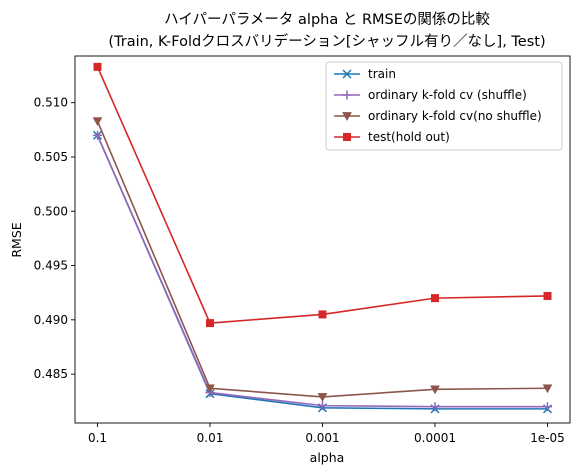 Image resolution: width=580 pixels, height=475 pixels. What do you see at coordinates (322, 438) in the screenshot?
I see `x-tick-label-2: 0.001` at bounding box center [322, 438].